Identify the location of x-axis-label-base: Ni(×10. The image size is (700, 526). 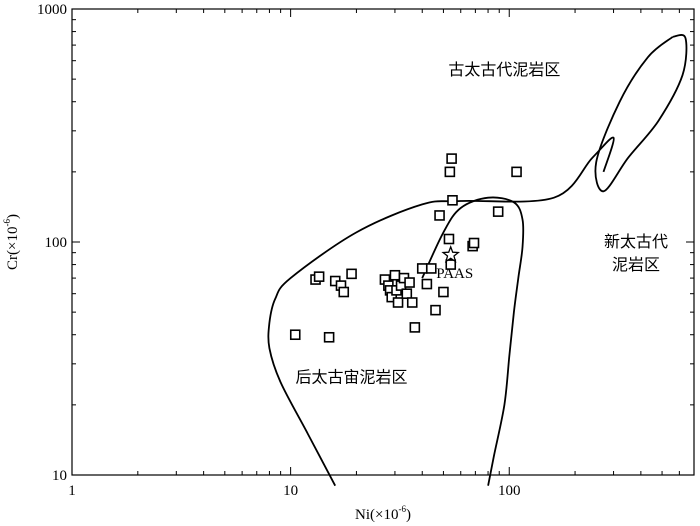
(376, 515).